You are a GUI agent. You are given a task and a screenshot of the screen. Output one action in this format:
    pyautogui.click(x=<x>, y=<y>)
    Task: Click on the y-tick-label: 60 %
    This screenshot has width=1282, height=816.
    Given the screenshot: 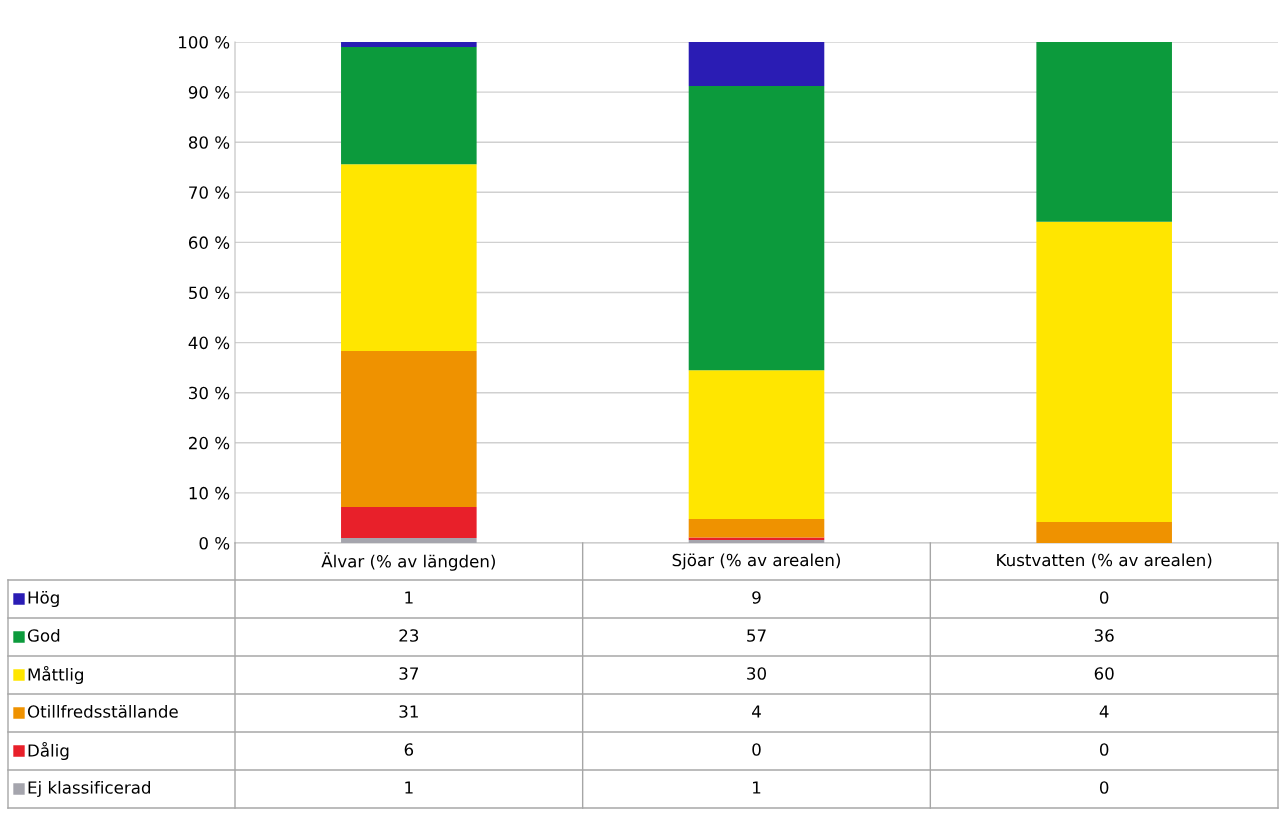 What is the action you would take?
    pyautogui.click(x=209, y=242)
    